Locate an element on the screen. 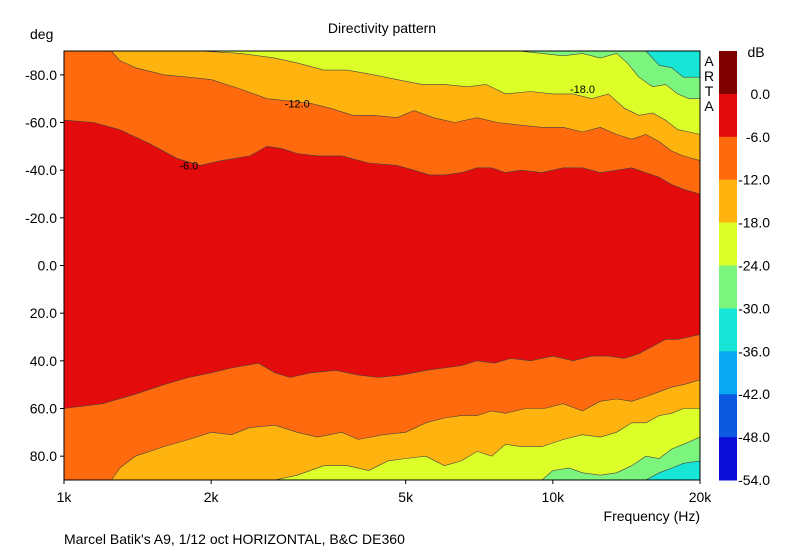 This screenshot has height=551, width=800. colorbar-tick-label: -36.0 is located at coordinates (754, 351).